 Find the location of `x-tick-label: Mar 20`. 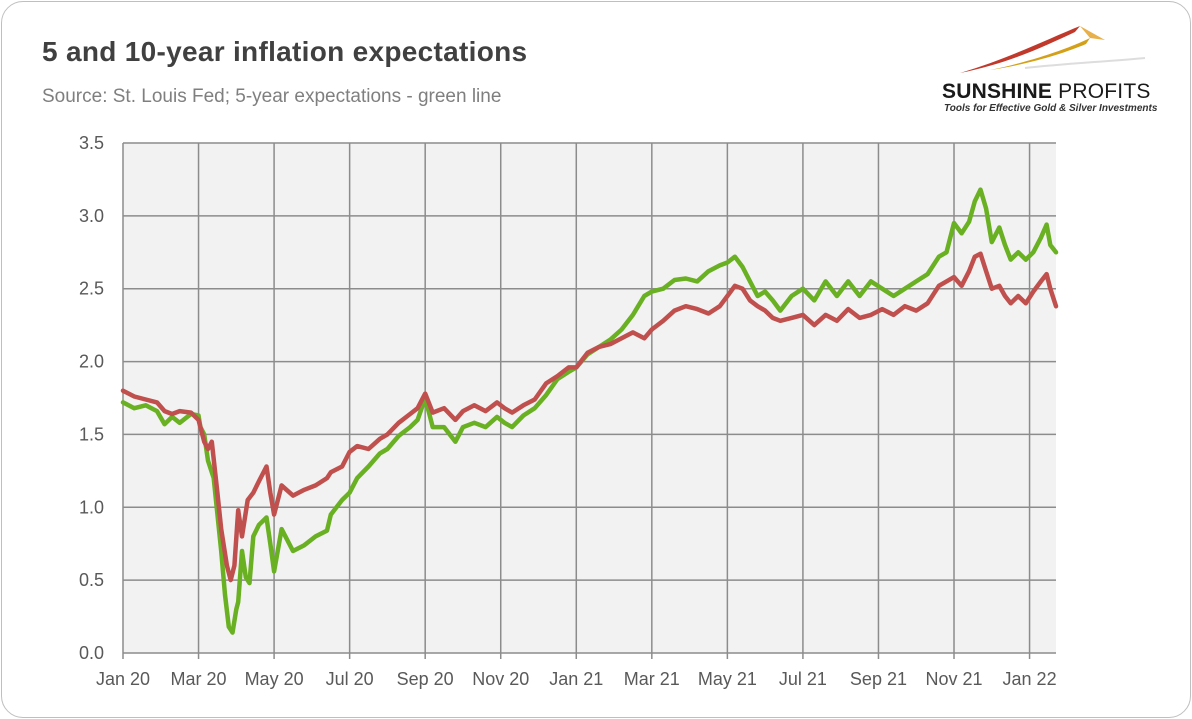

x-tick-label: Mar 20 is located at coordinates (199, 679).